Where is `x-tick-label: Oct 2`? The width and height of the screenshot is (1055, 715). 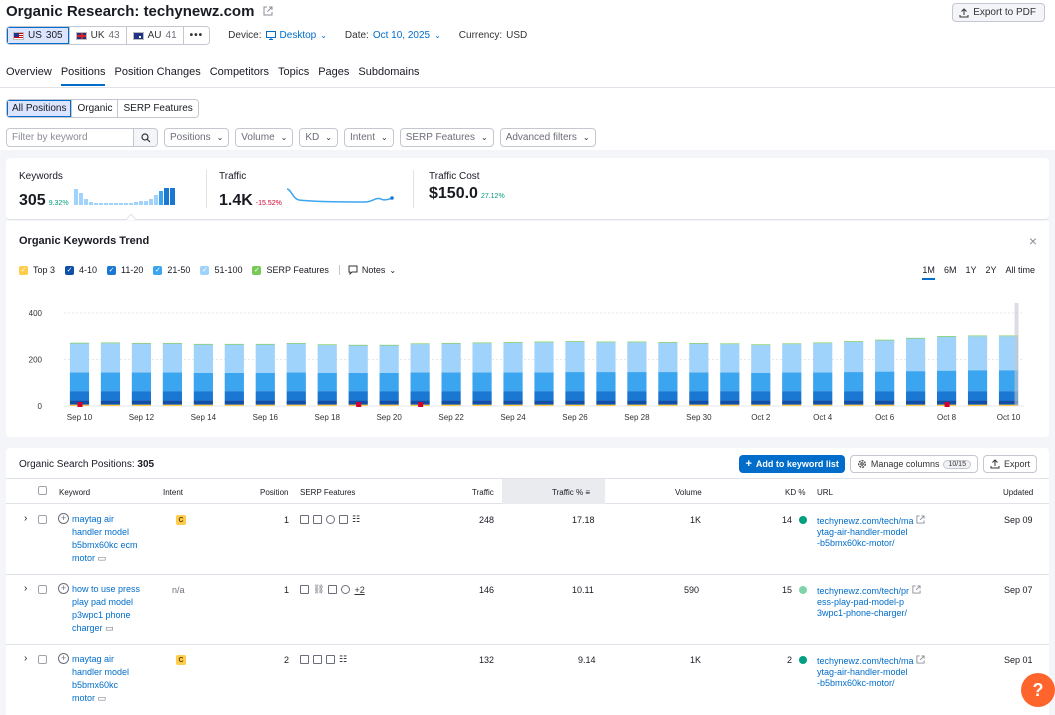
x-tick-label: Oct 2 is located at coordinates (761, 417).